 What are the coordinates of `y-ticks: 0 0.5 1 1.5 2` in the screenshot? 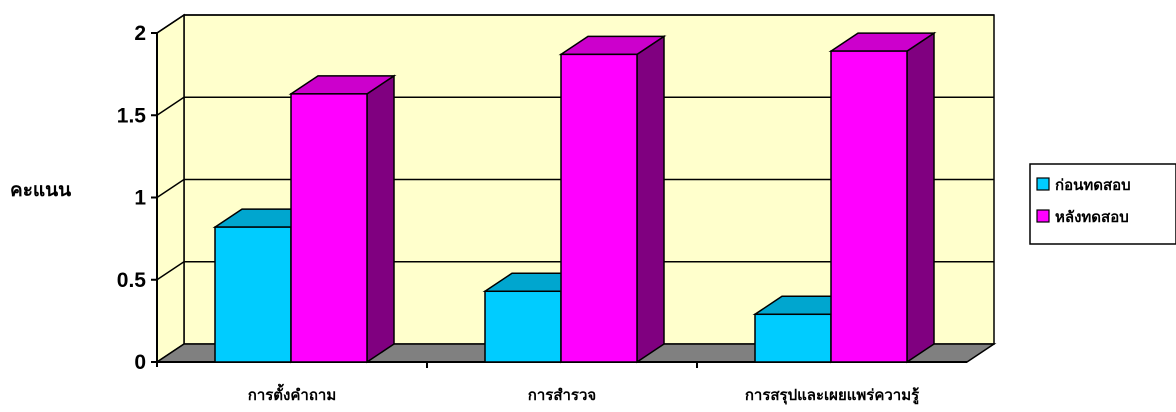 It's located at (137, 198).